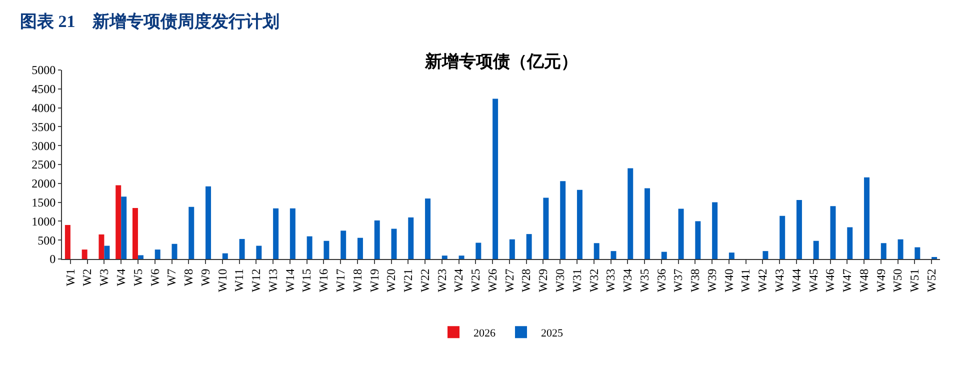 The height and width of the screenshot is (379, 960). Describe the element at coordinates (661, 280) in the screenshot. I see `x-tick-label: W36` at that location.